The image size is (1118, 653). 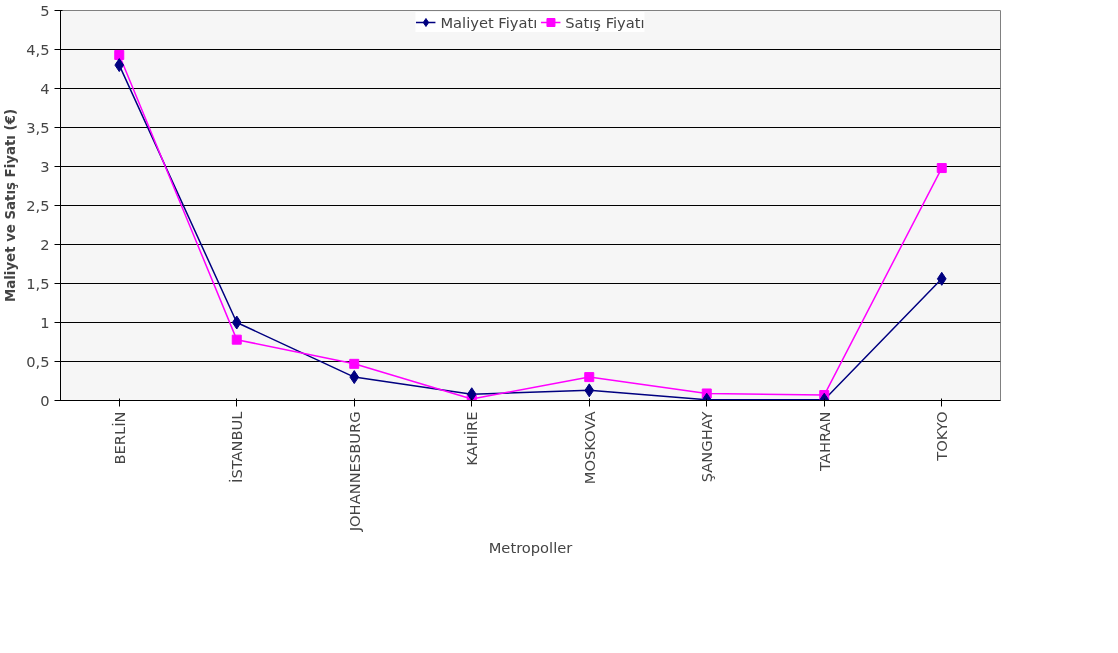 What do you see at coordinates (45, 244) in the screenshot?
I see `y-tick-label: 2` at bounding box center [45, 244].